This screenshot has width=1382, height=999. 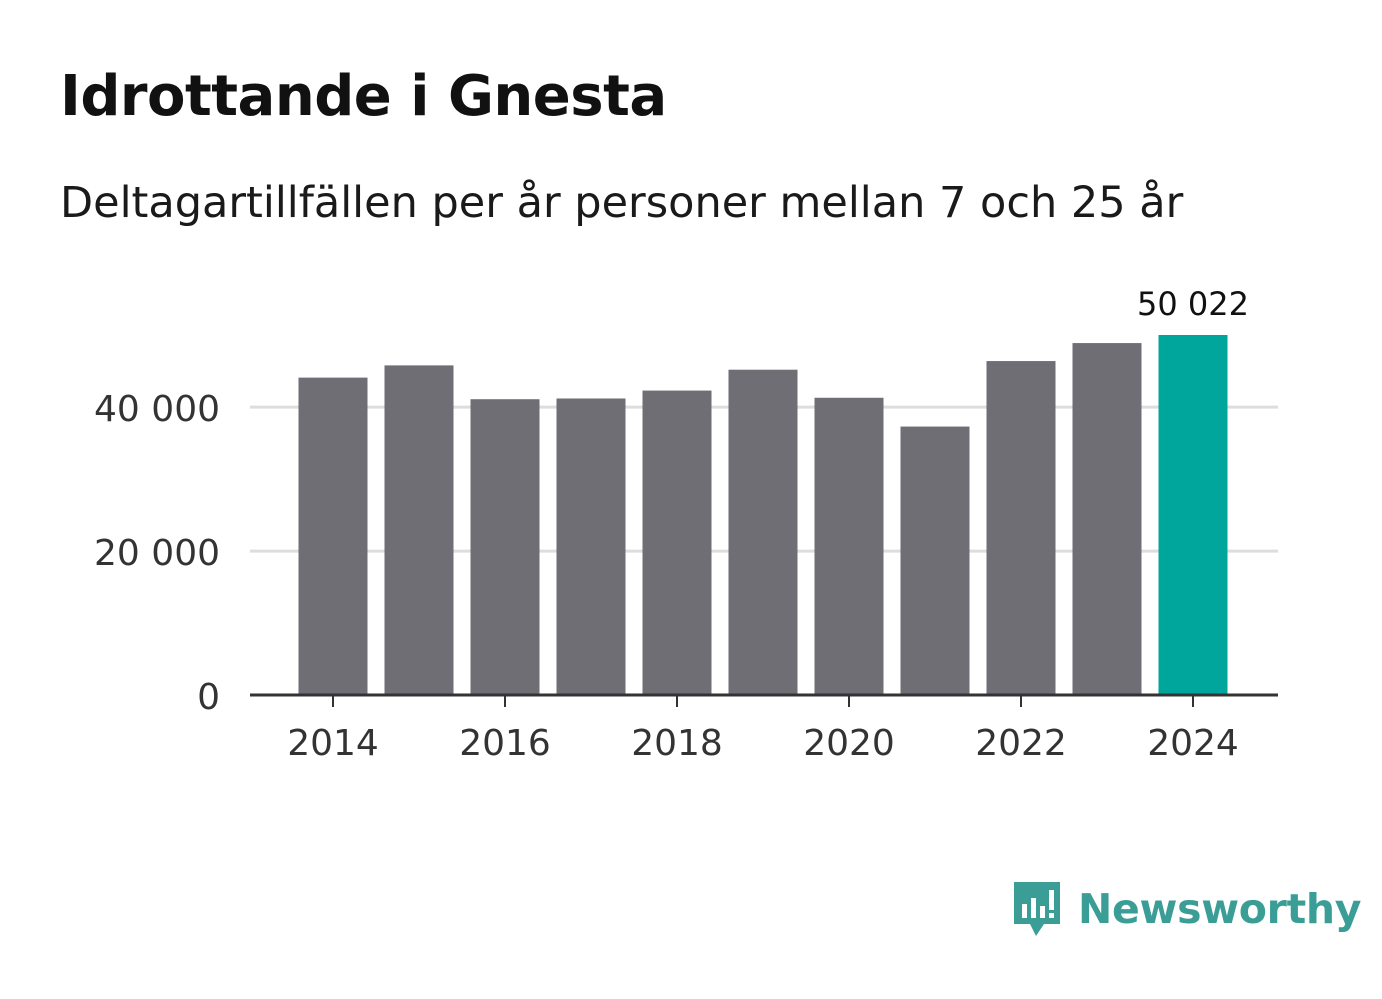 What do you see at coordinates (935, 560) in the screenshot?
I see `bar-2021` at bounding box center [935, 560].